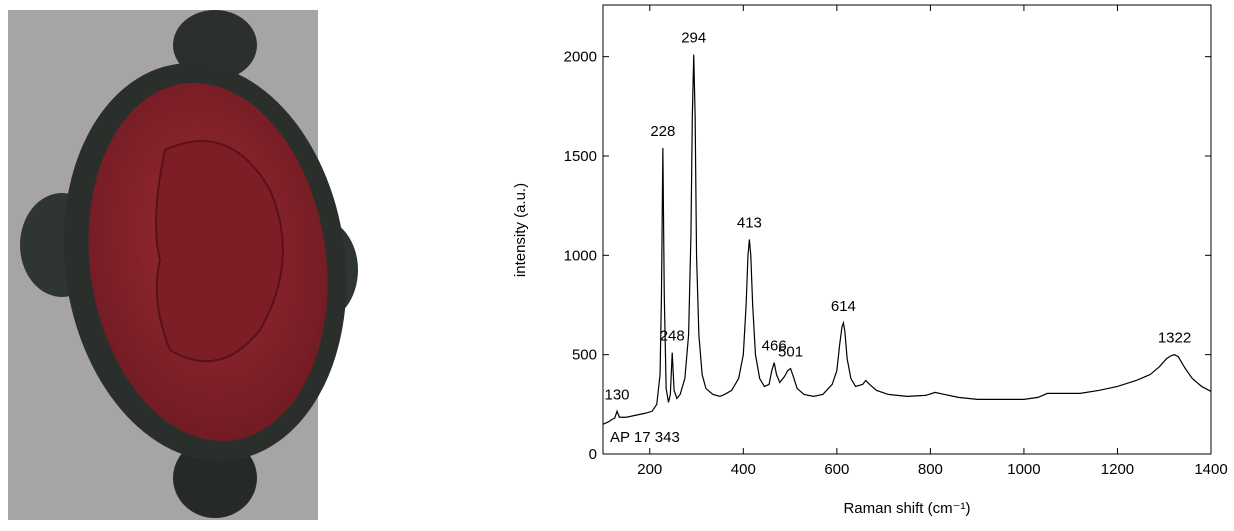 This screenshot has height=531, width=1234. Describe the element at coordinates (843, 306) in the screenshot. I see `peak-label: 614` at that location.